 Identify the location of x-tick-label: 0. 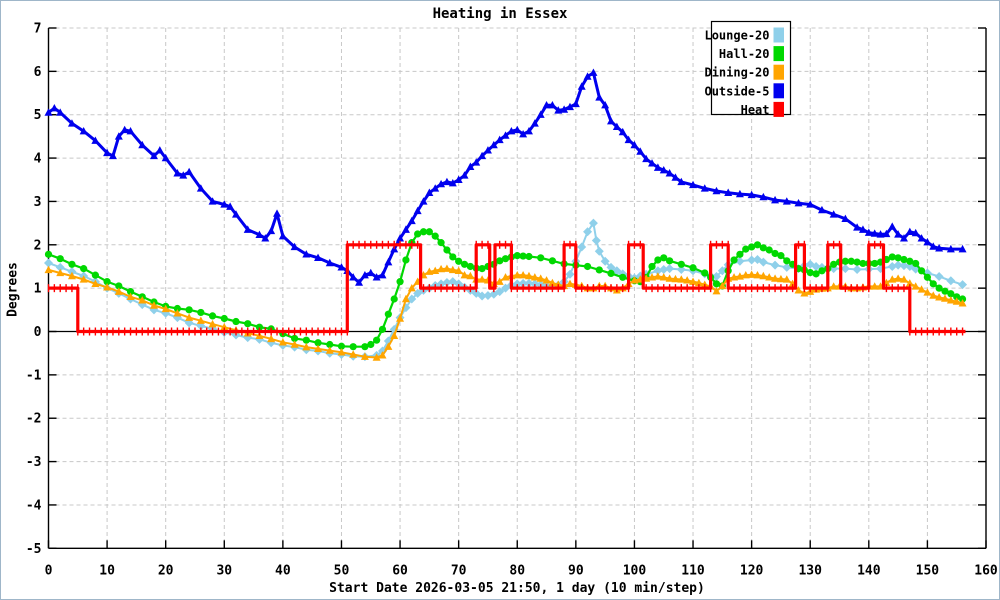
(49, 570).